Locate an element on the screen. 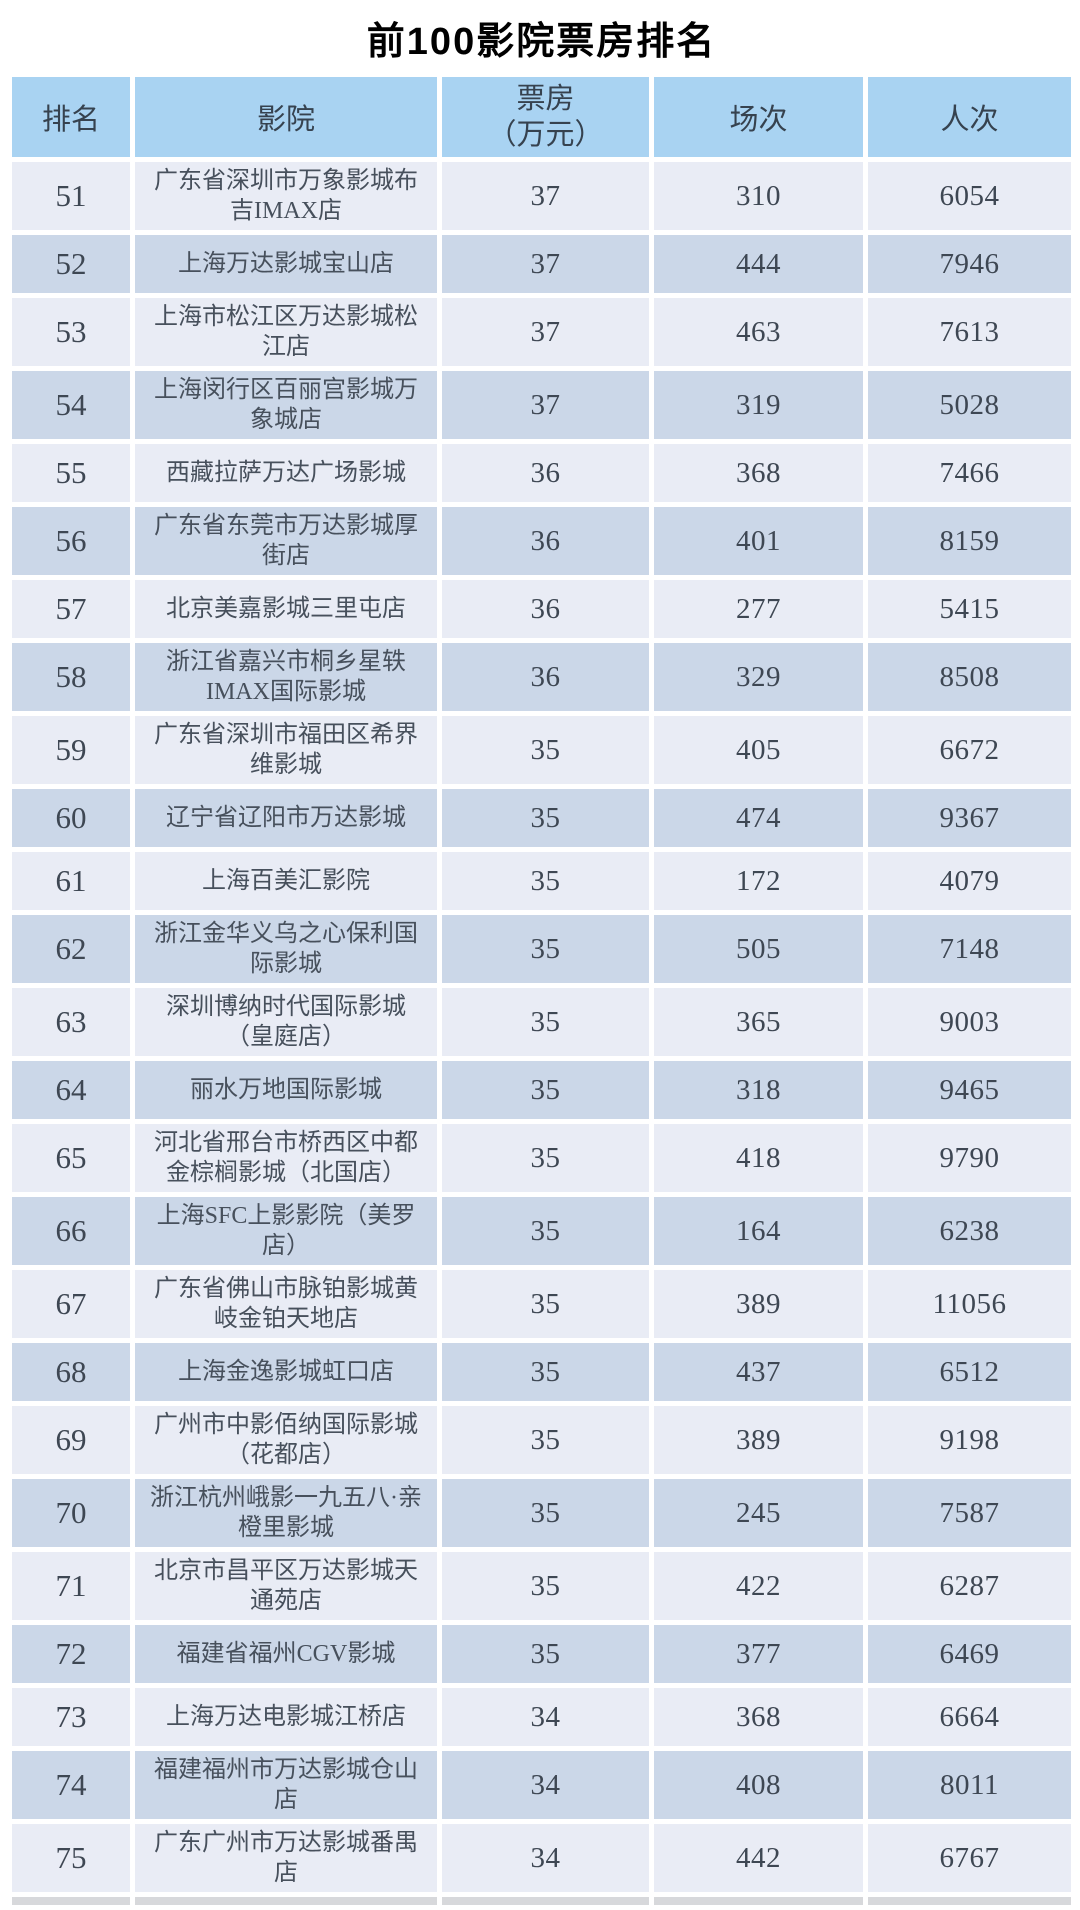 Image resolution: width=1080 pixels, height=1910 pixels. admissions-cell: 6672 is located at coordinates (969, 750).